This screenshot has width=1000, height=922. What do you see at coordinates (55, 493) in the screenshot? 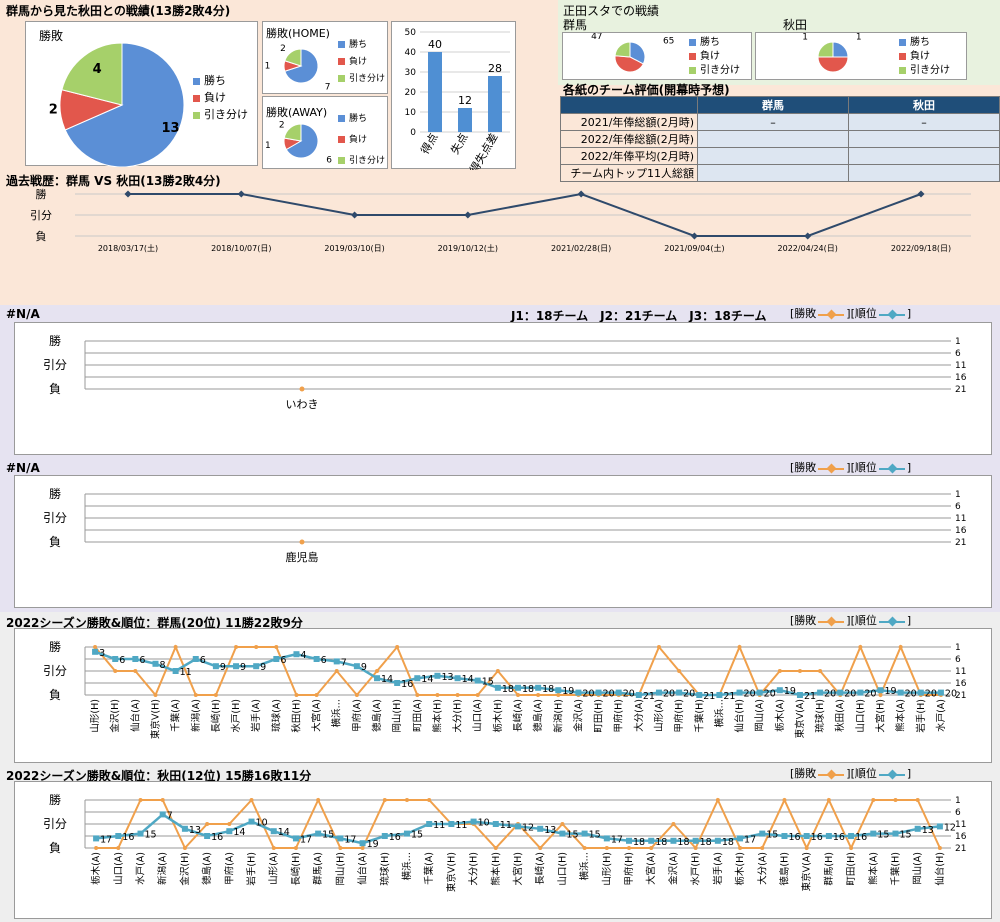
I see `result-tick-label: 勝` at bounding box center [55, 493].